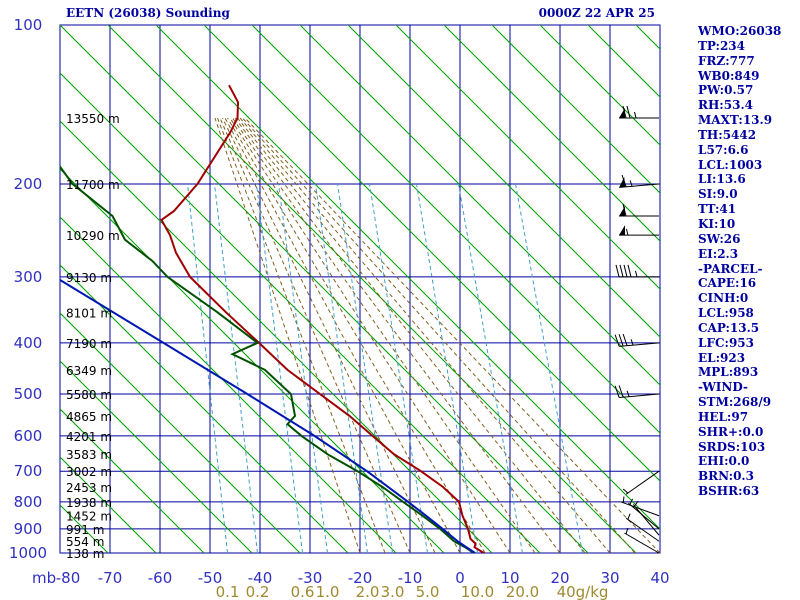 The image size is (800, 600). I want to click on temperature-tick-label: 40, so click(659, 578).